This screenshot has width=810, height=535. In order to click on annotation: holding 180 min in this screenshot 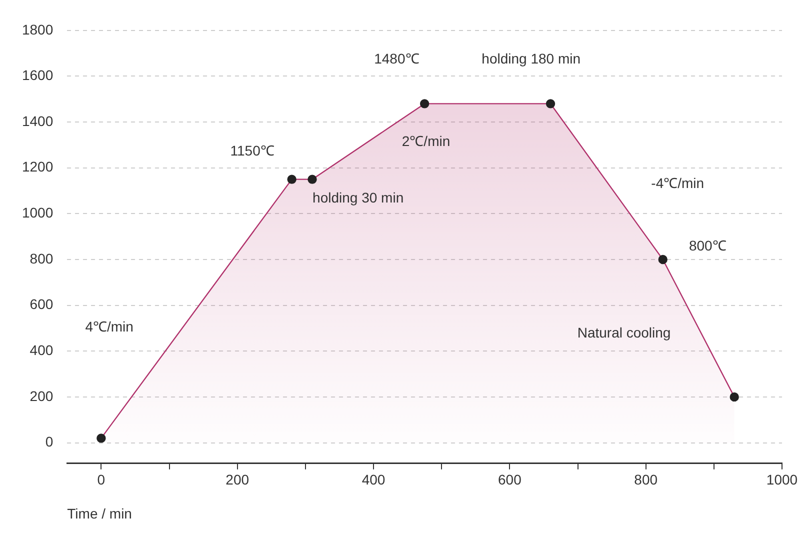, I will do `click(531, 58)`.